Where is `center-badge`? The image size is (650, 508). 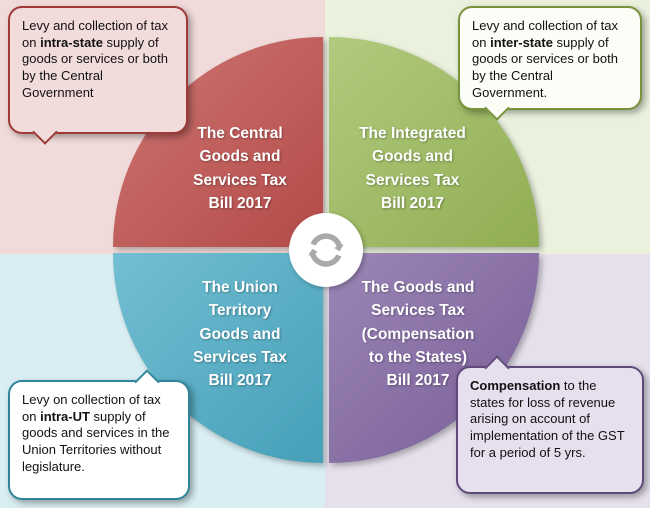 center-badge is located at coordinates (326, 250).